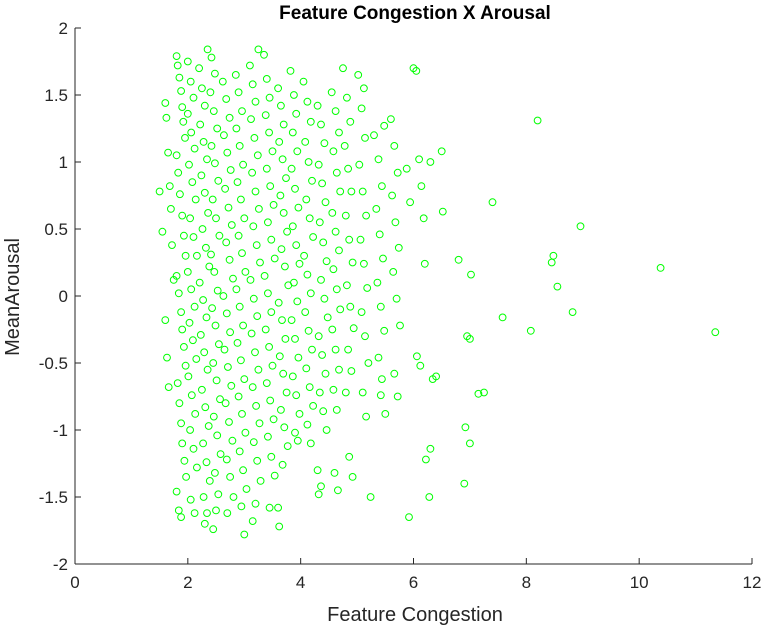 The height and width of the screenshot is (635, 767). I want to click on x-tick-label: 10, so click(639, 582).